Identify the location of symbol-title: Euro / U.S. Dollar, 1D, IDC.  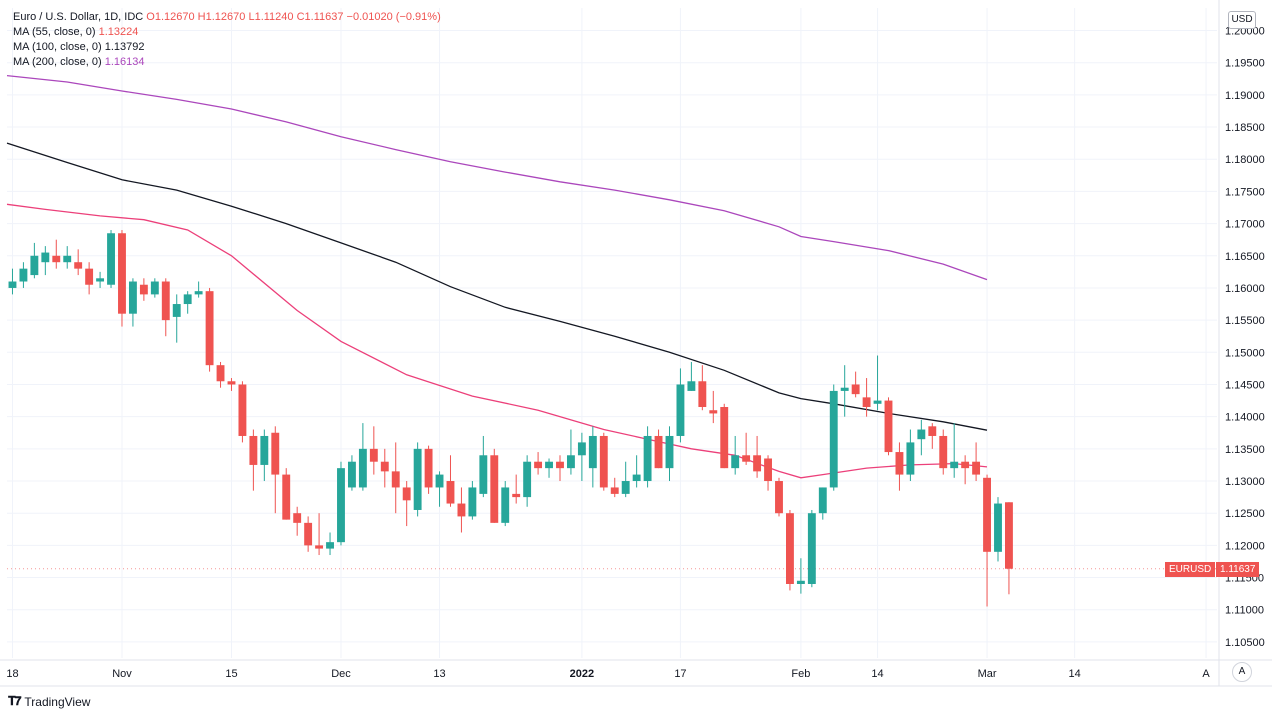
(78, 17).